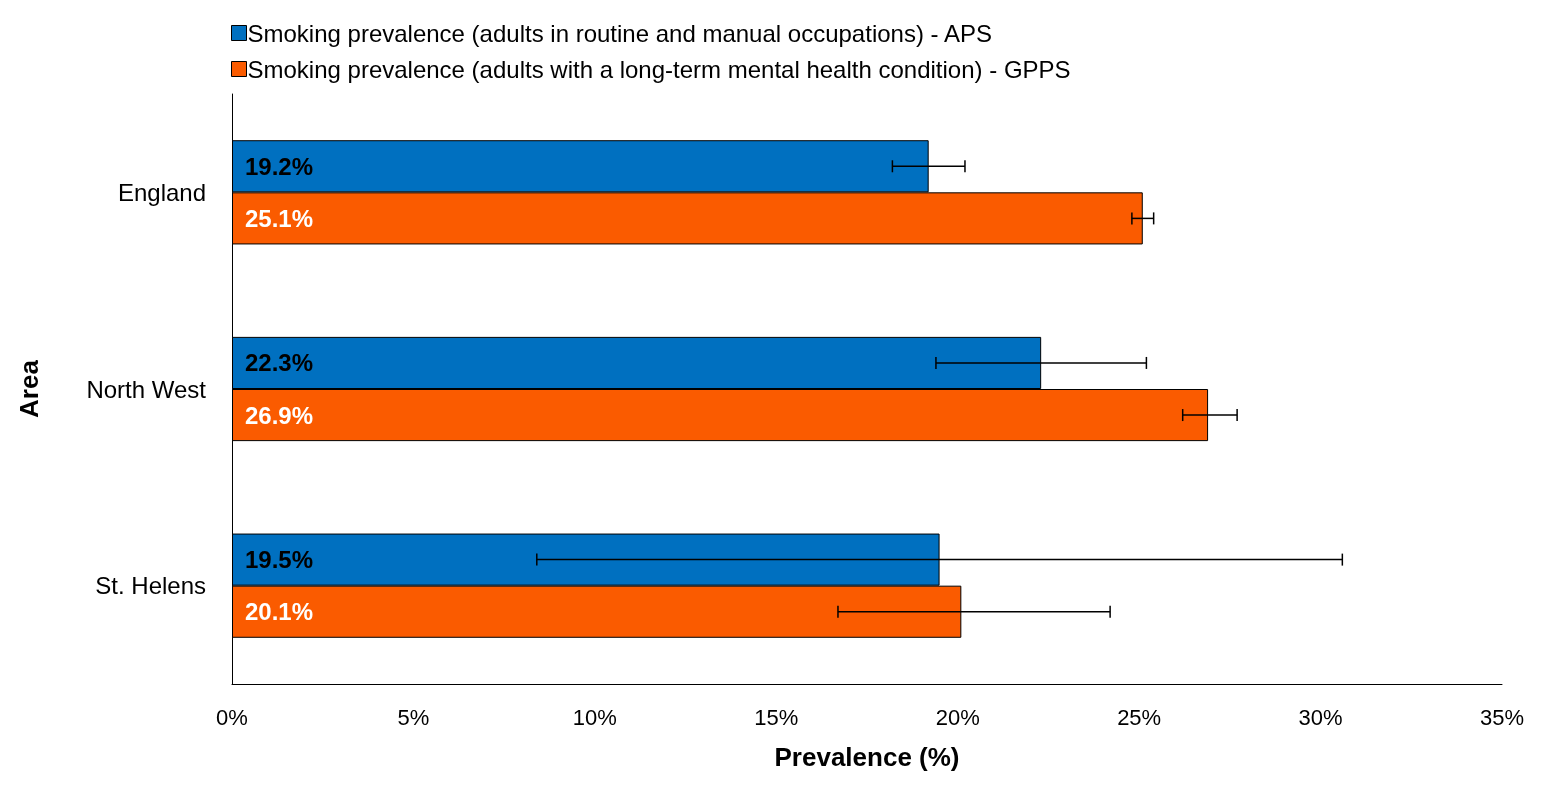  I want to click on data-label: 19.5%, so click(279, 560).